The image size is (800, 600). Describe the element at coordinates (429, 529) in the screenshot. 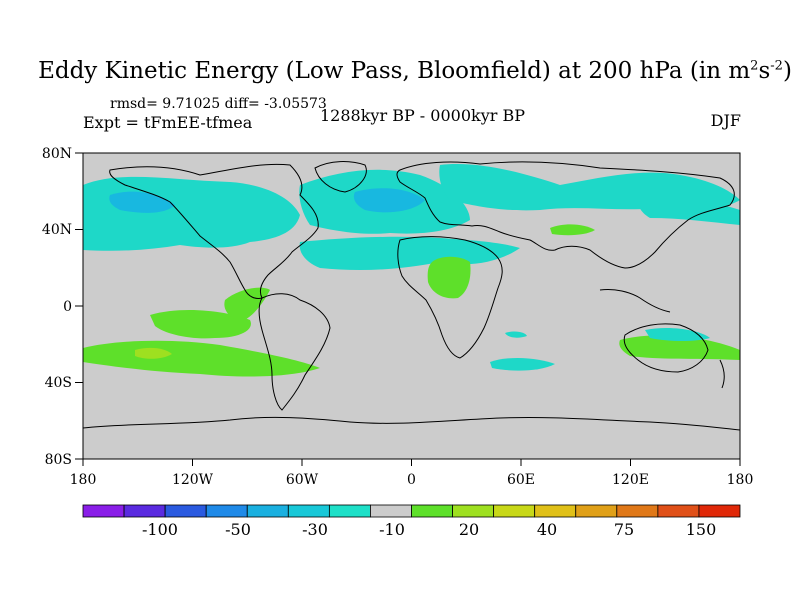

I see `colorbar-labels: -100 -50 -30 -10 20 40 75 150` at that location.